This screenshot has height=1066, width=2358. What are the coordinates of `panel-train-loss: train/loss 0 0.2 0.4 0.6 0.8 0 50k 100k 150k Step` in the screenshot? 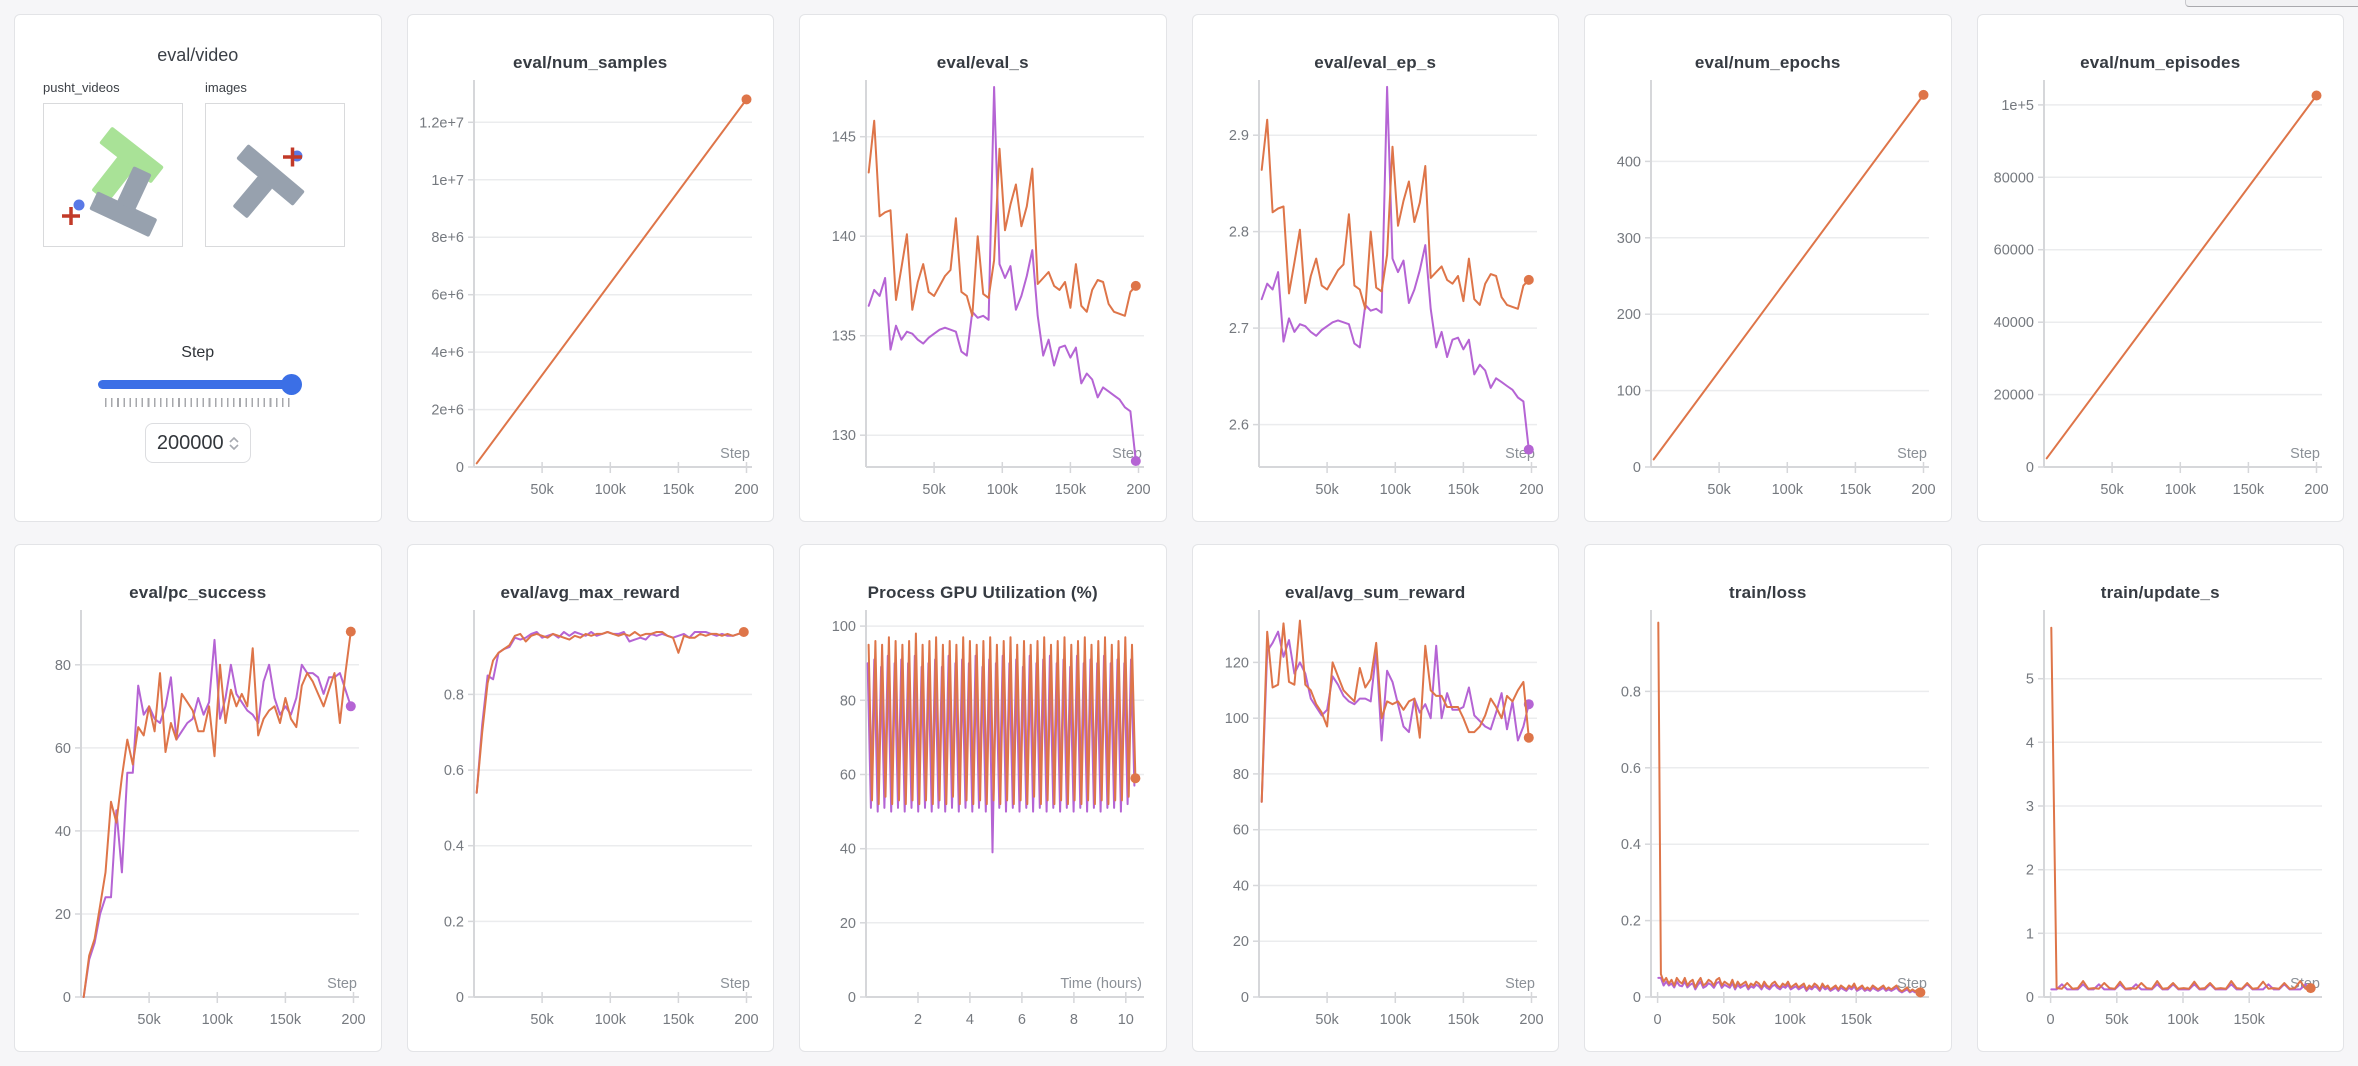 It's located at (1768, 798).